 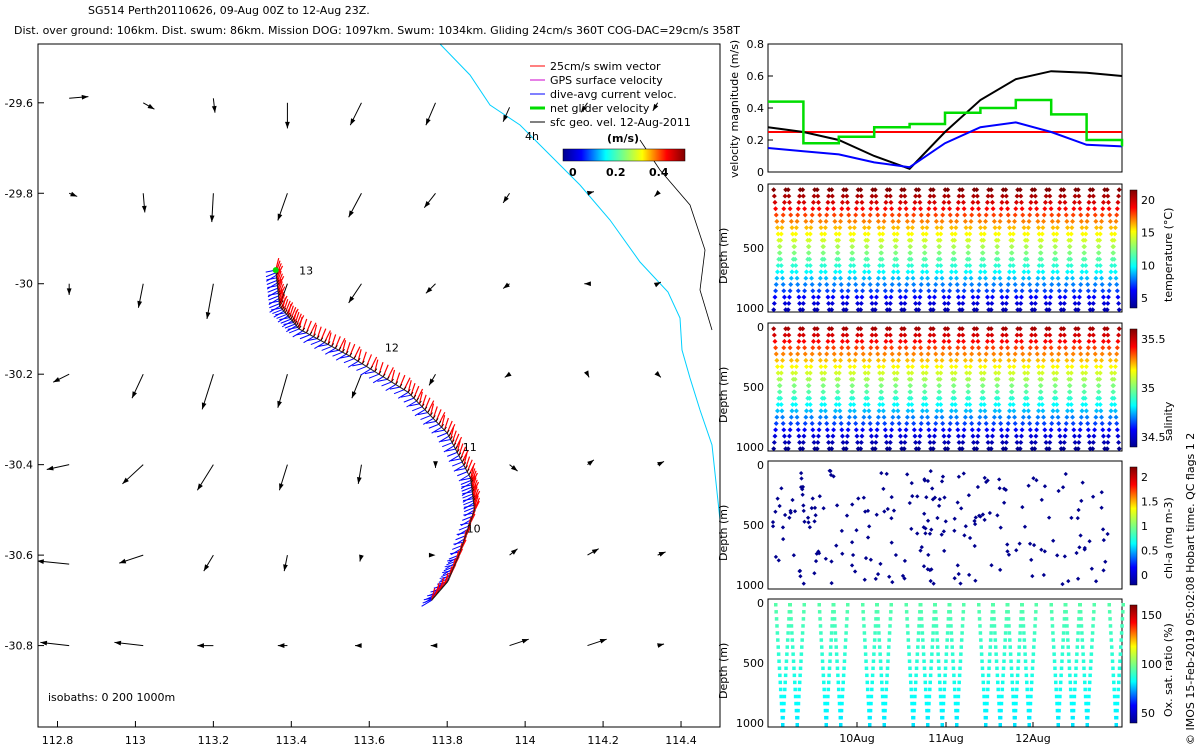 I want to click on colorbar-tick-label: 35, so click(x=1148, y=388).